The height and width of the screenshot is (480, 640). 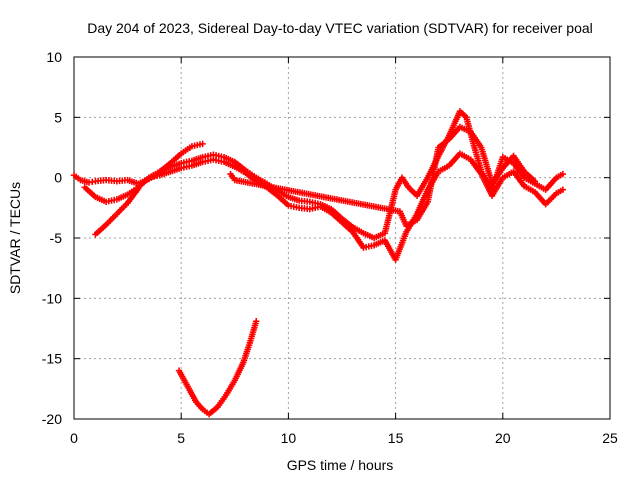 I want to click on x-tick-label: 20, so click(x=503, y=438).